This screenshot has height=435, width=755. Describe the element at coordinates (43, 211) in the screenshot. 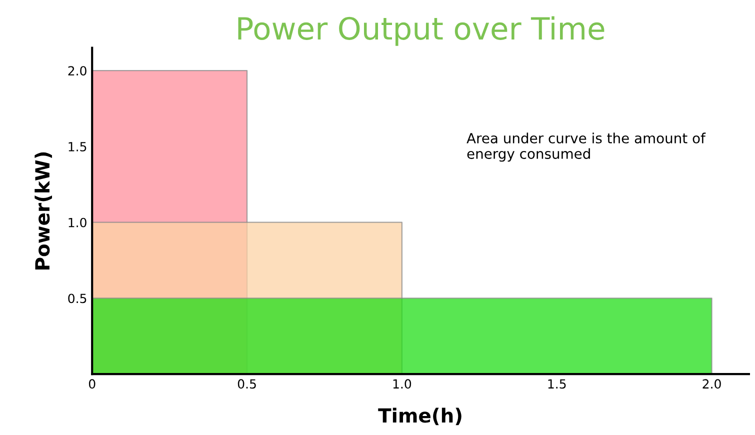

I see `y-axis-title: Power(kW)` at that location.